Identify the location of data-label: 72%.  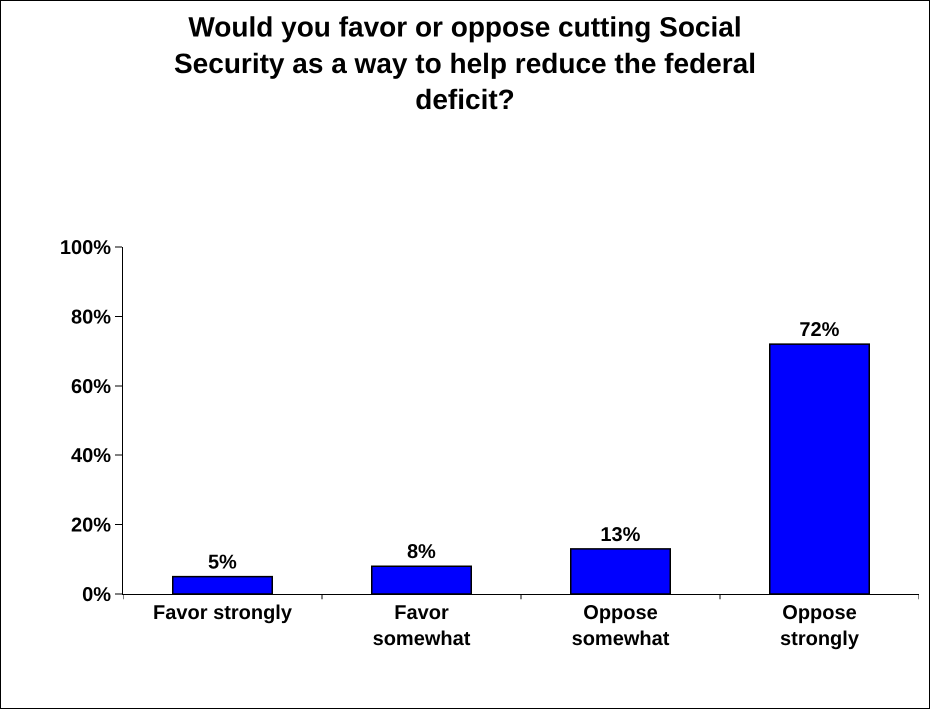
(819, 330).